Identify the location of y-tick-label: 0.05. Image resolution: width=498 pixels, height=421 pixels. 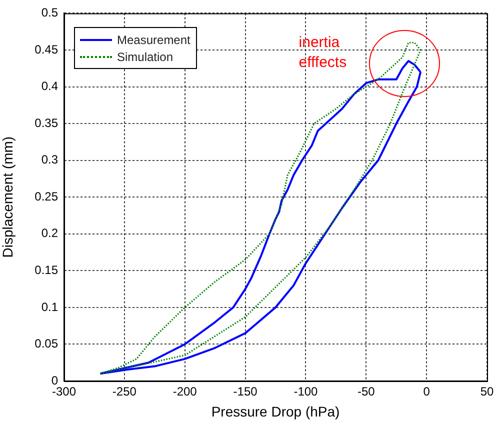
(46, 343).